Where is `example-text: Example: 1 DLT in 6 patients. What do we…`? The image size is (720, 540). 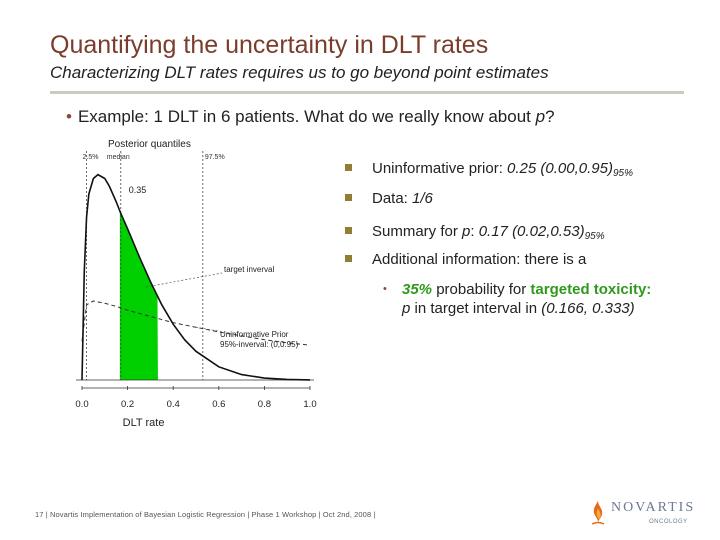
example-text: Example: 1 DLT in 6 patients. What do we… is located at coordinates (306, 116).